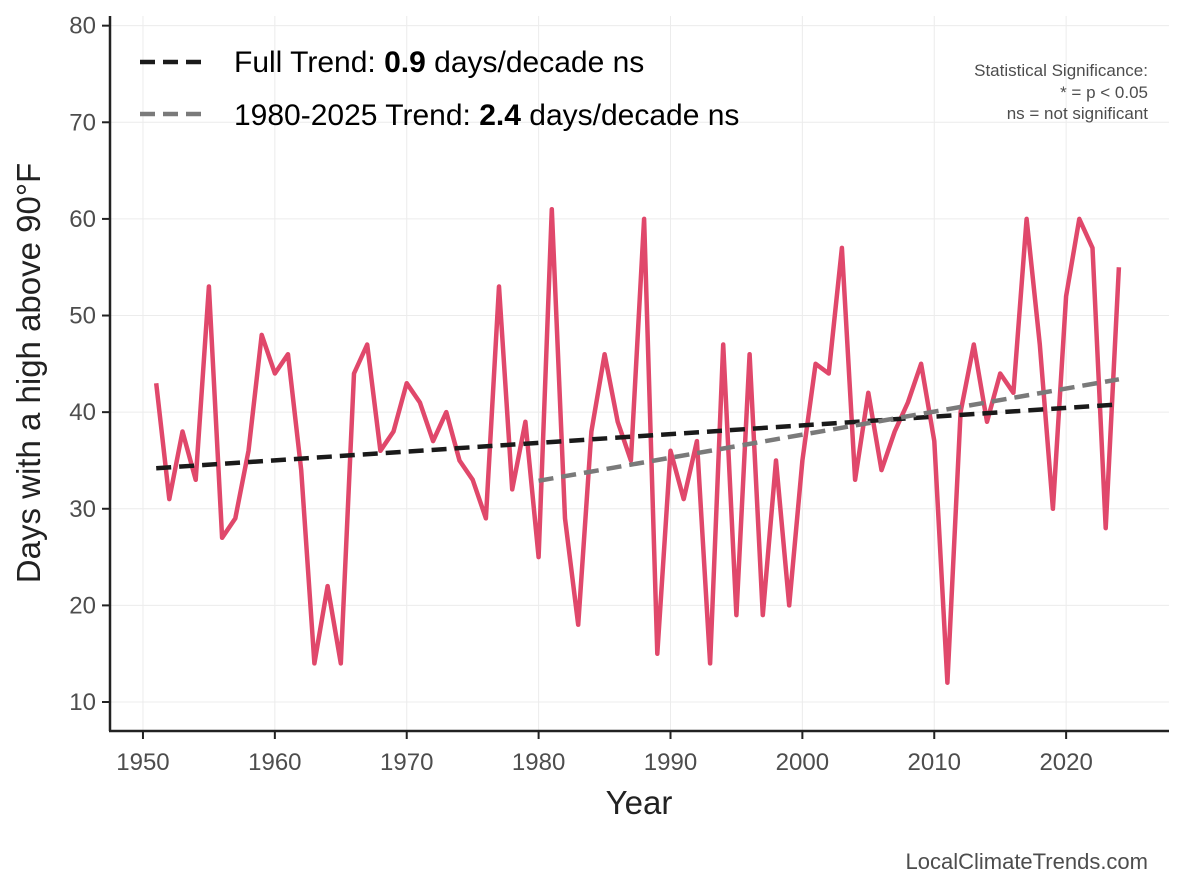 This screenshot has width=1184, height=889. What do you see at coordinates (802, 762) in the screenshot?
I see `x-tick-label-2000: 2000` at bounding box center [802, 762].